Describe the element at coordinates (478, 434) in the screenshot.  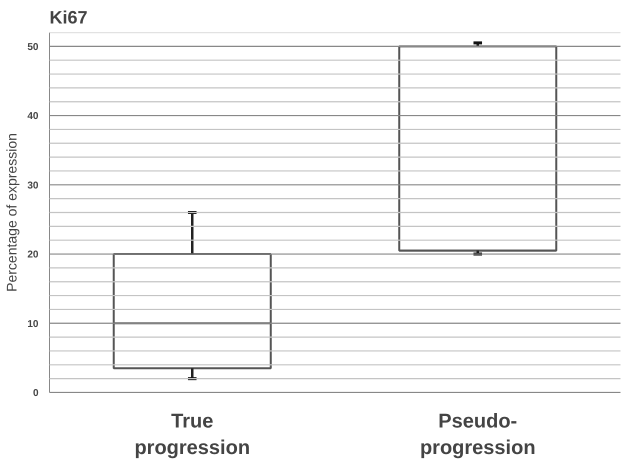
I see `x-tick-label: Pseudo- progression` at that location.